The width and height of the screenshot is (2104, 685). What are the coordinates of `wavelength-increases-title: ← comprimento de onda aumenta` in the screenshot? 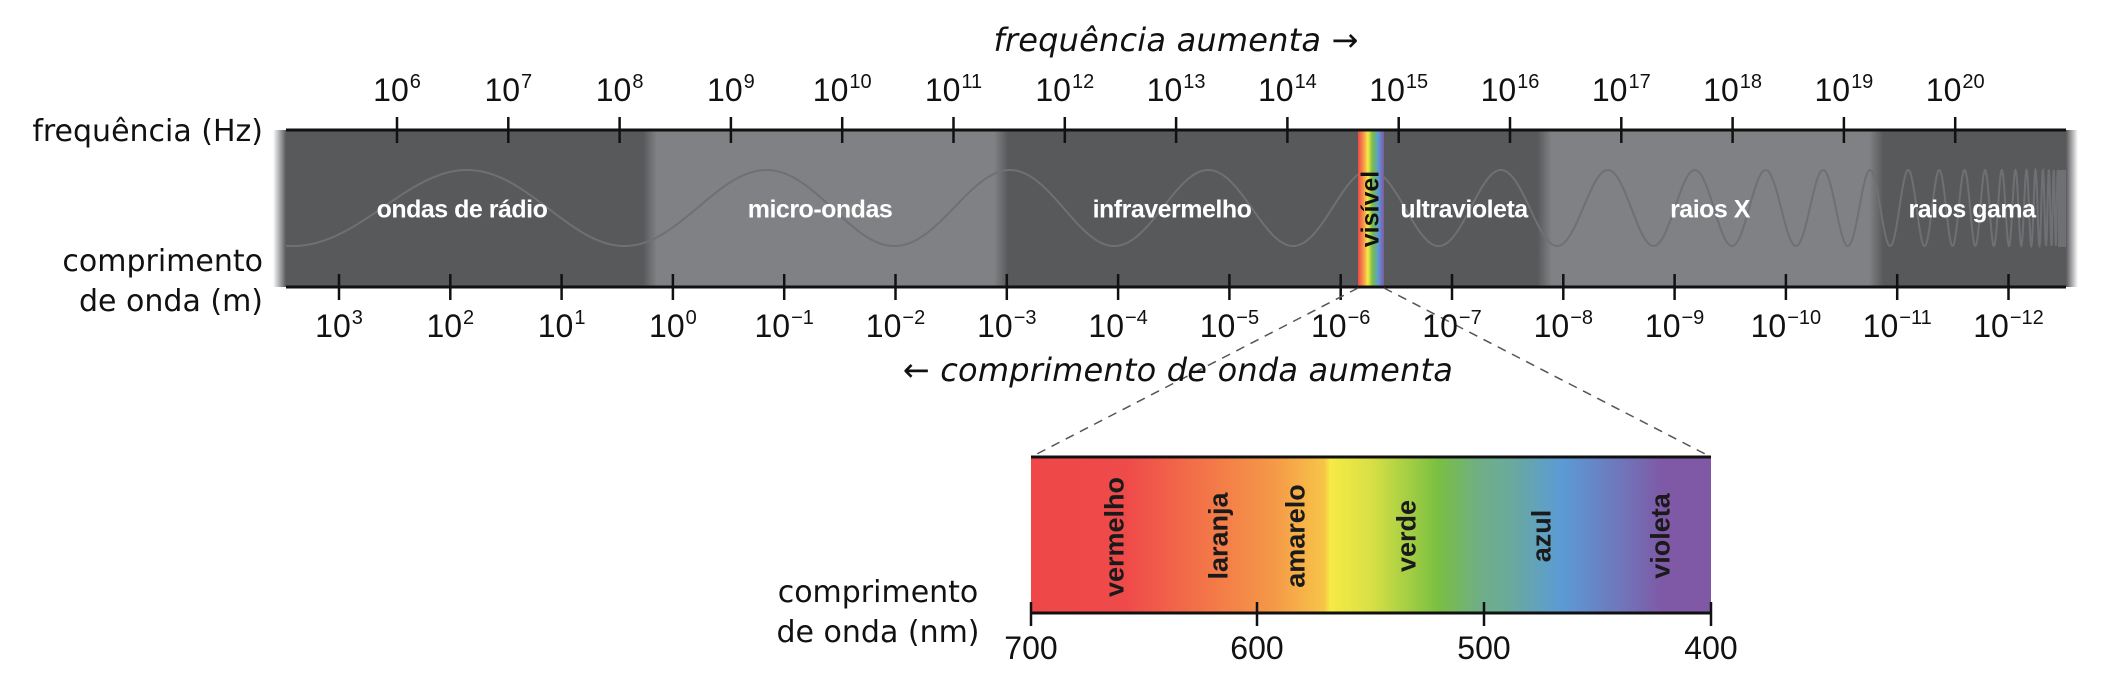 It's located at (1178, 370).